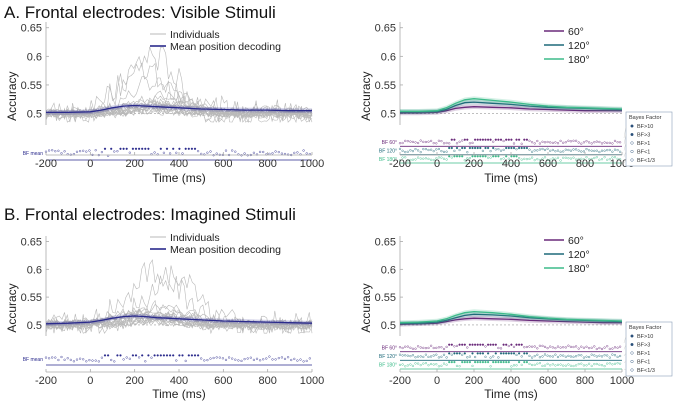 The image size is (681, 407). I want to click on bayes-connector, so click(625, 347).